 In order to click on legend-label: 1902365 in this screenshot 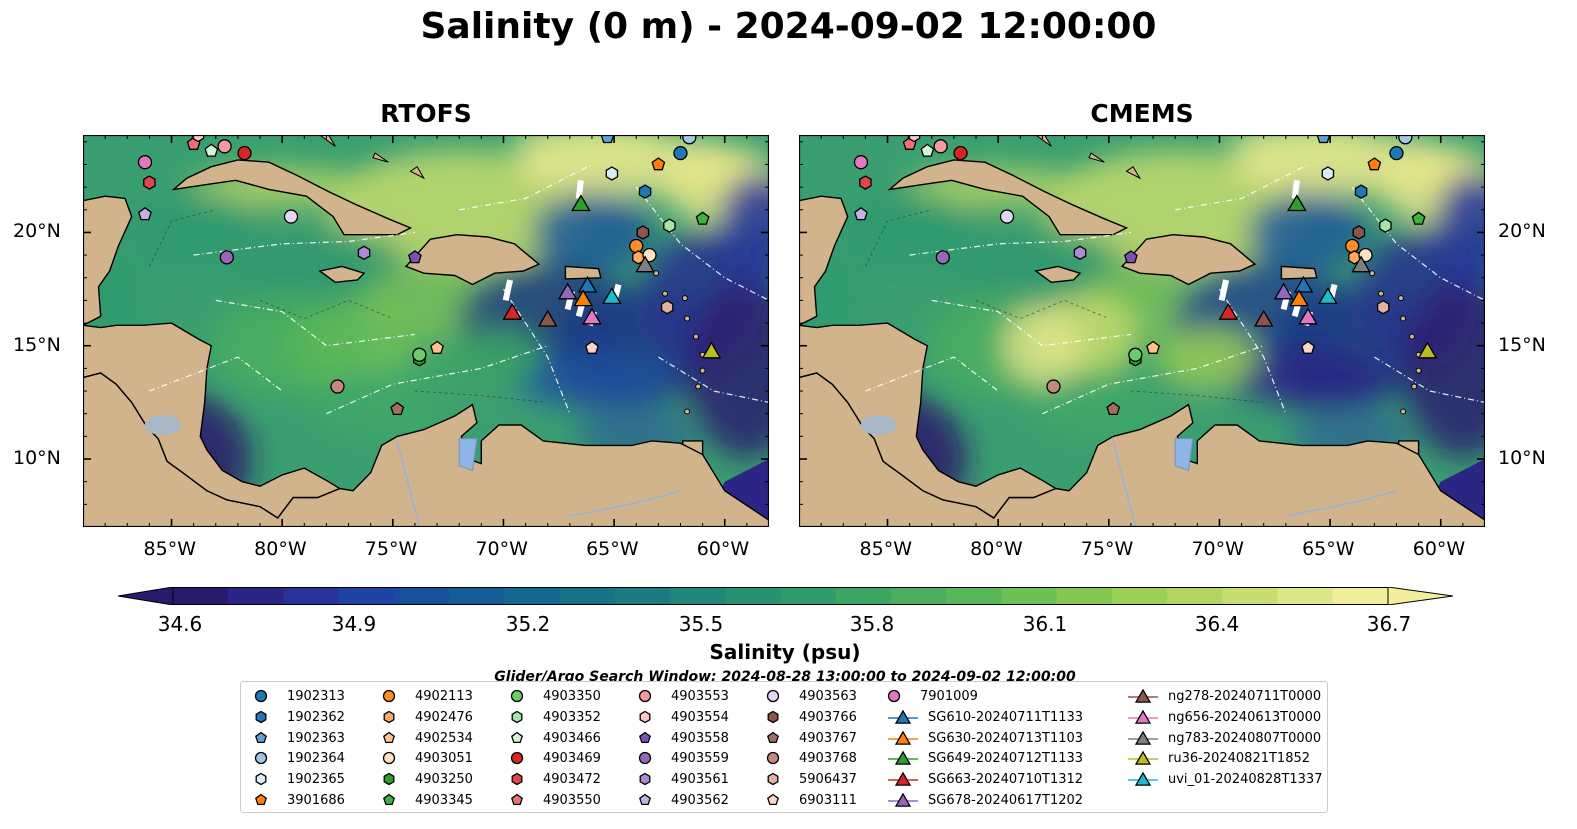, I will do `click(316, 780)`.